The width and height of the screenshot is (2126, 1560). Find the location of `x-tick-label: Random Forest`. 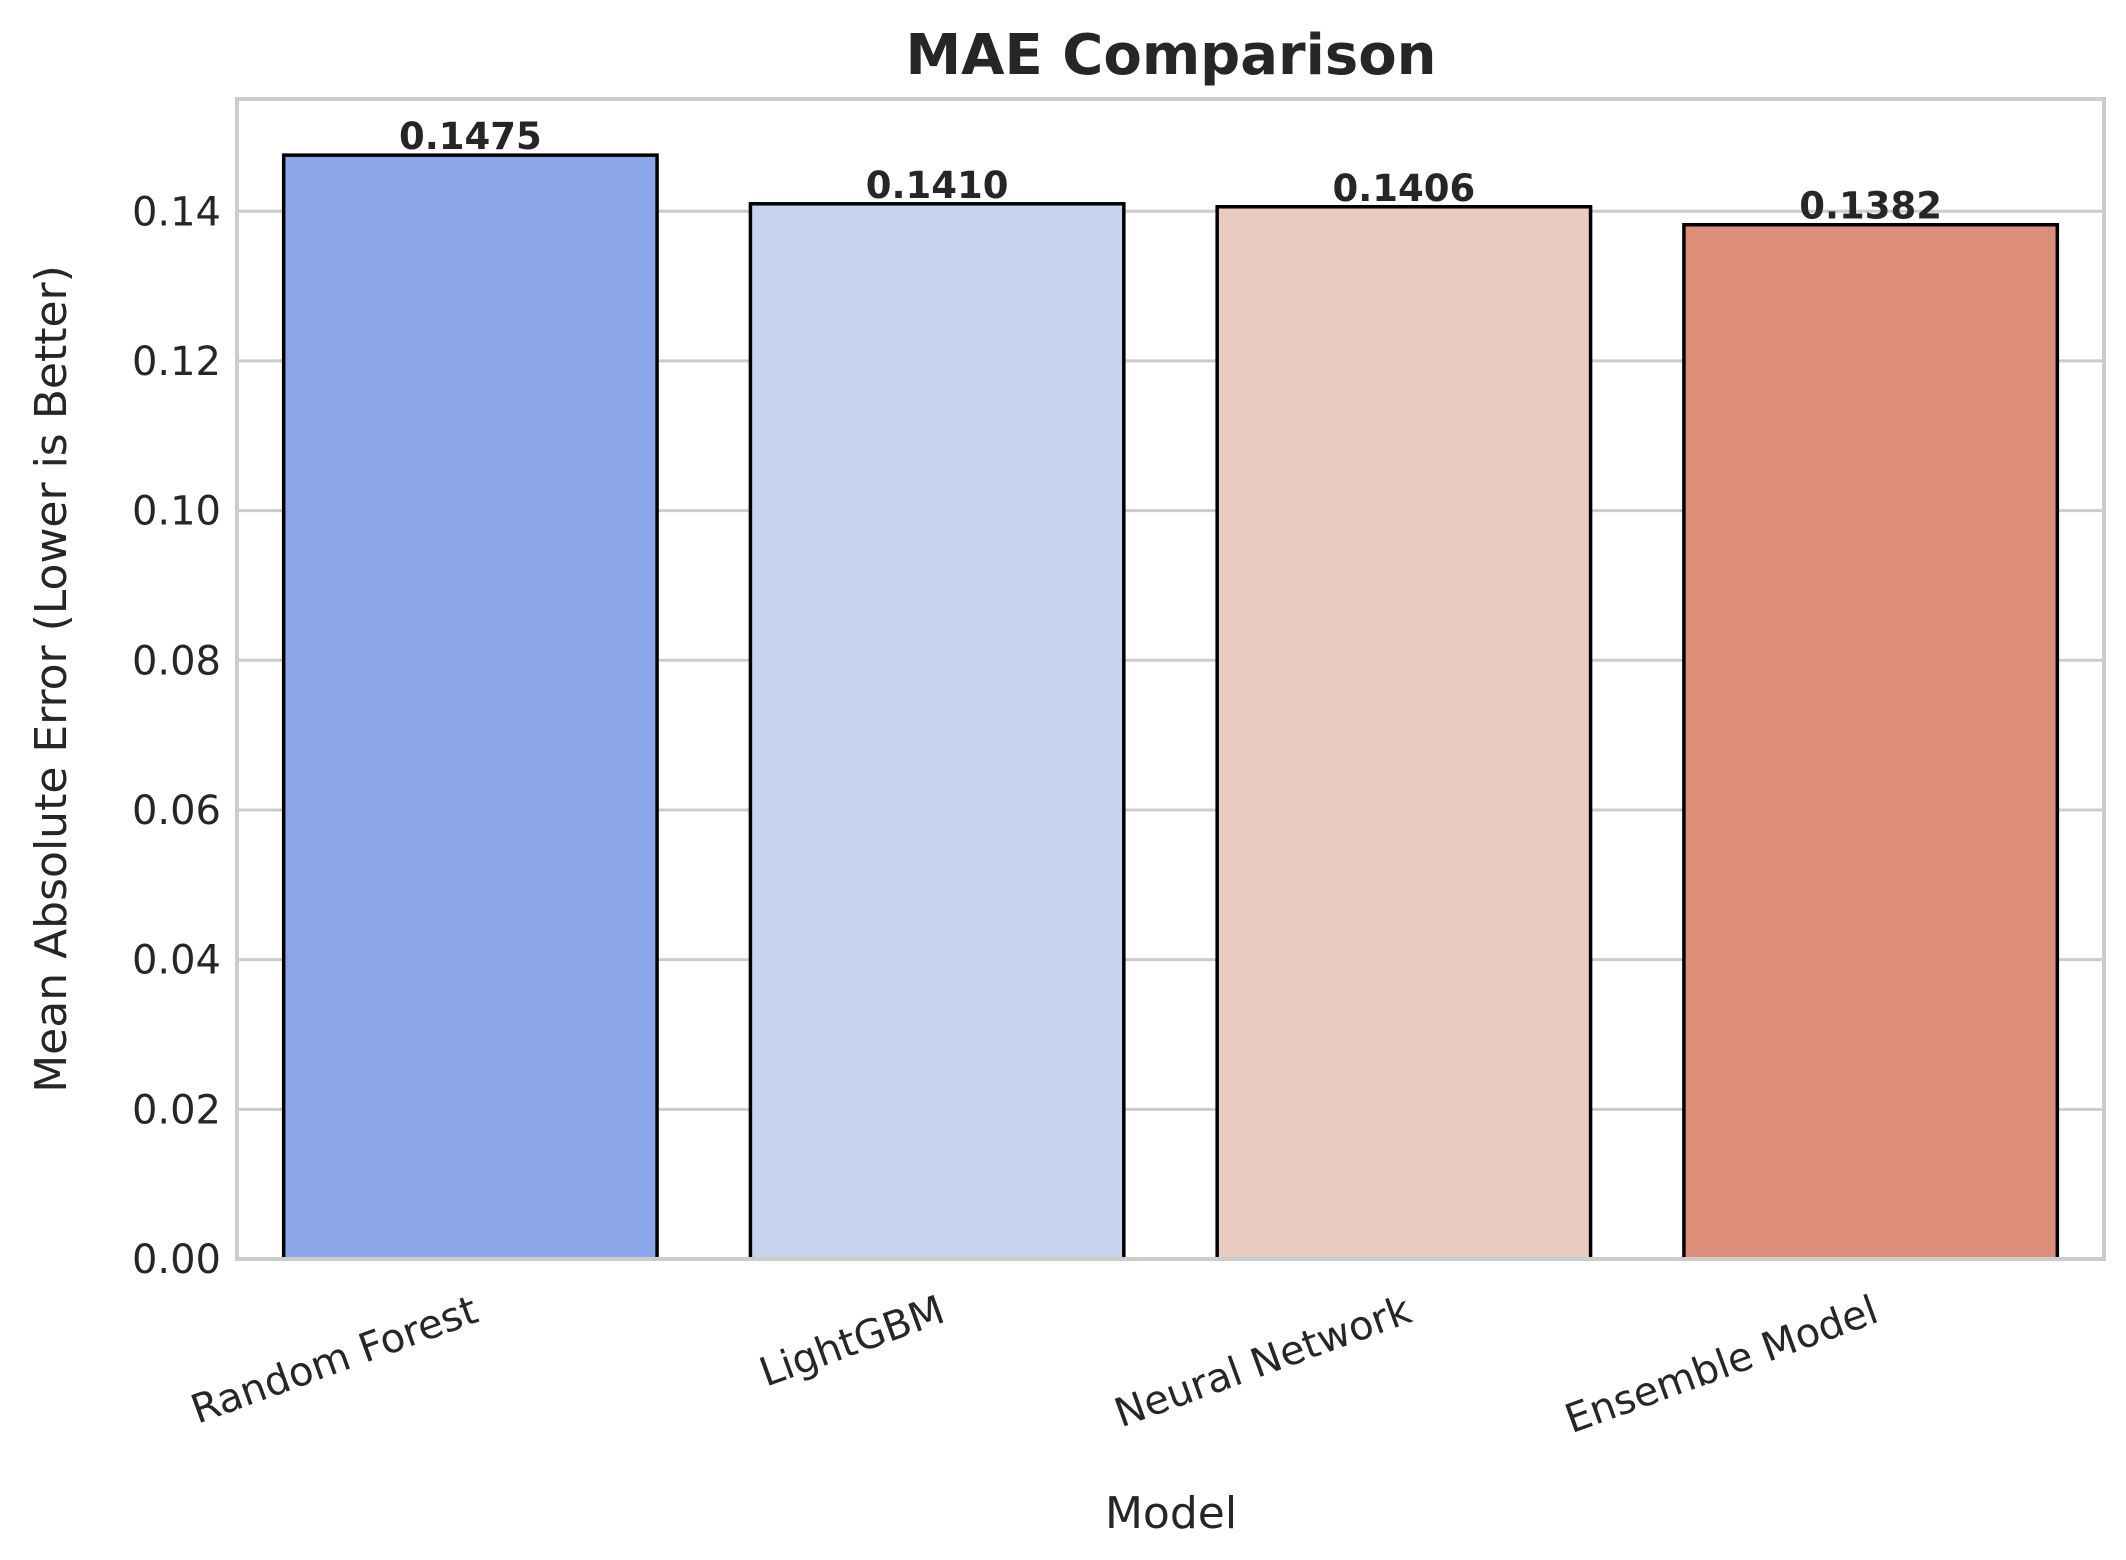

x-tick-label: Random Forest is located at coordinates (334, 1360).